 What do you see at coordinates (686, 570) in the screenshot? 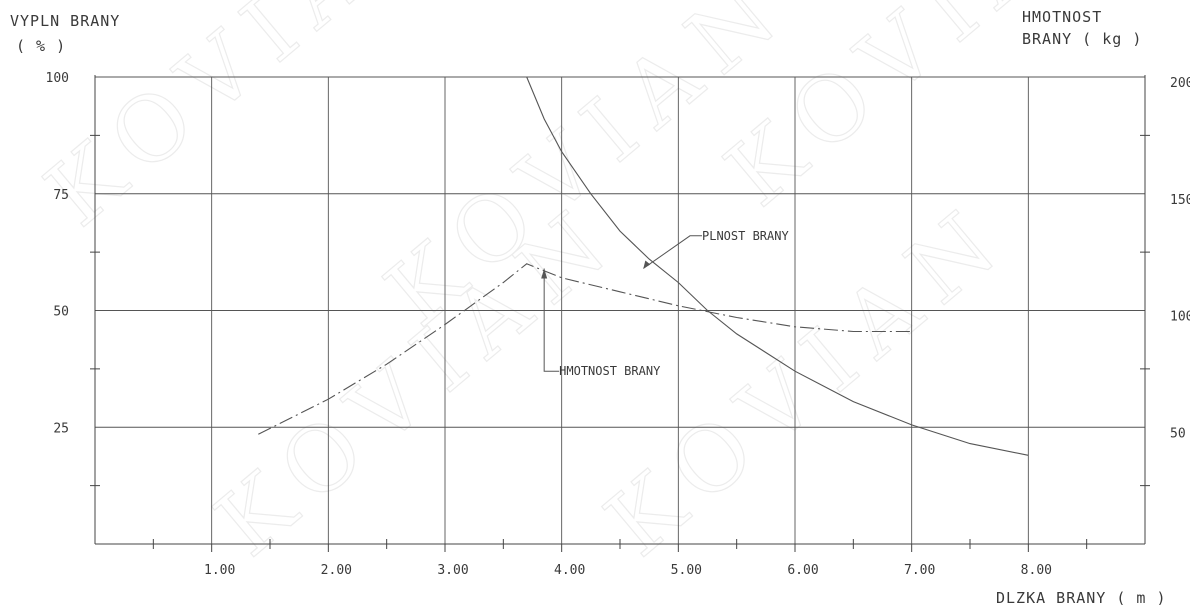
I see `x-tick-label: 5.00` at bounding box center [686, 570].